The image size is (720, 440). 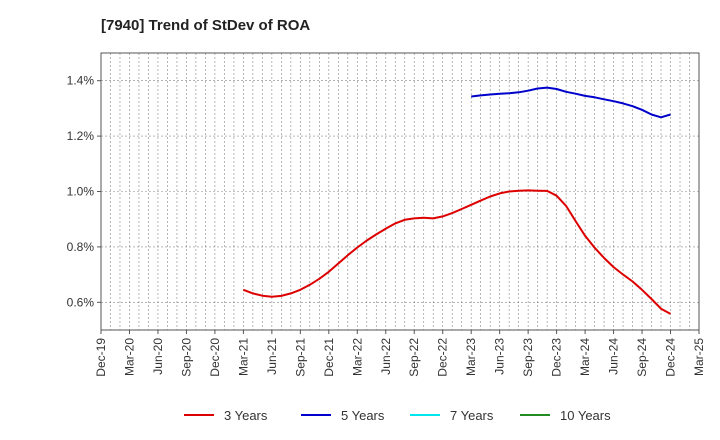 I want to click on x-tick-label: Sep-20, so click(x=186, y=357).